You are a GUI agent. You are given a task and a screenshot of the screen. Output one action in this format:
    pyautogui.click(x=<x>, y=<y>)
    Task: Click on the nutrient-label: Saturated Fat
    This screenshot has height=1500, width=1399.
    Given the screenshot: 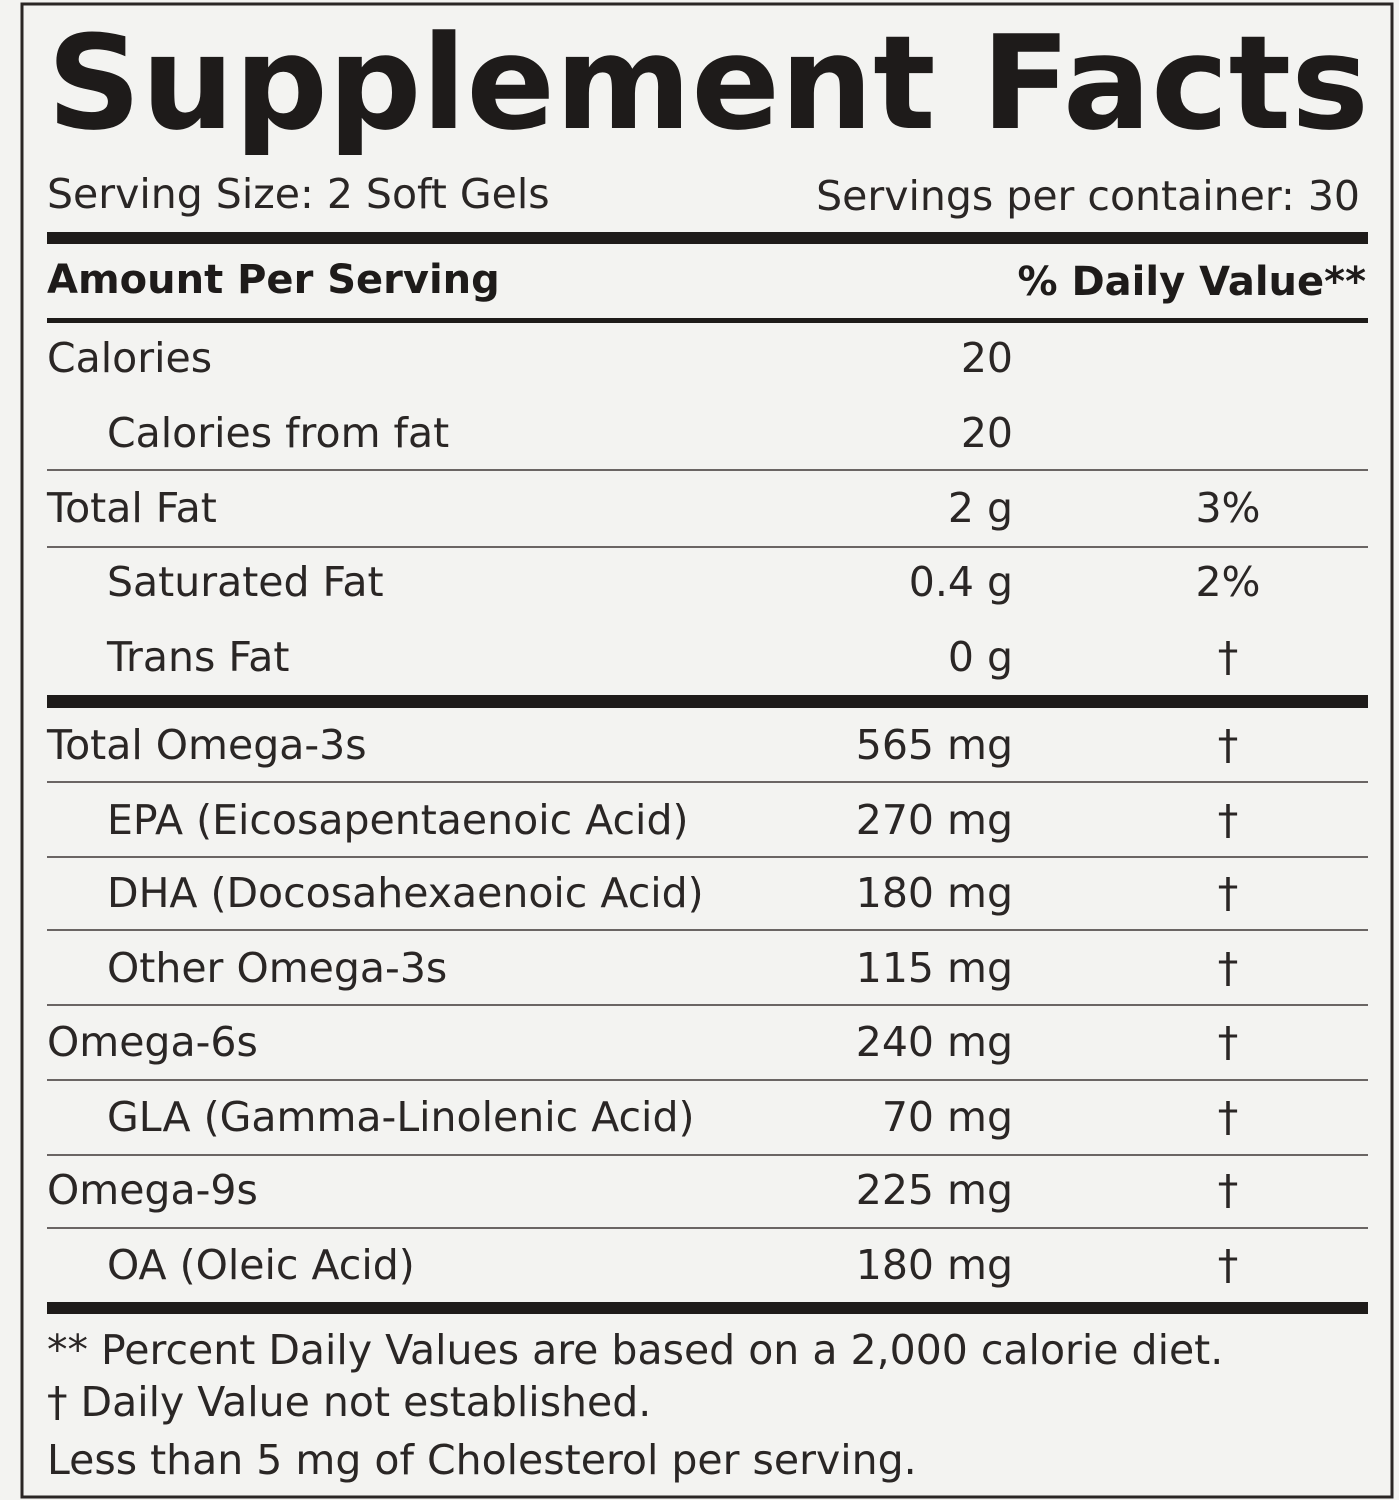 What is the action you would take?
    pyautogui.click(x=245, y=582)
    